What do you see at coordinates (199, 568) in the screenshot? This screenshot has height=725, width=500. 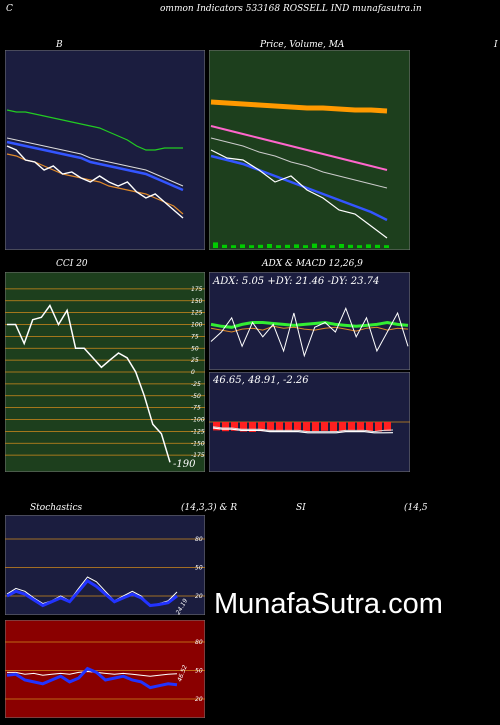 I see `stoch-tick-1: 50` at bounding box center [199, 568].